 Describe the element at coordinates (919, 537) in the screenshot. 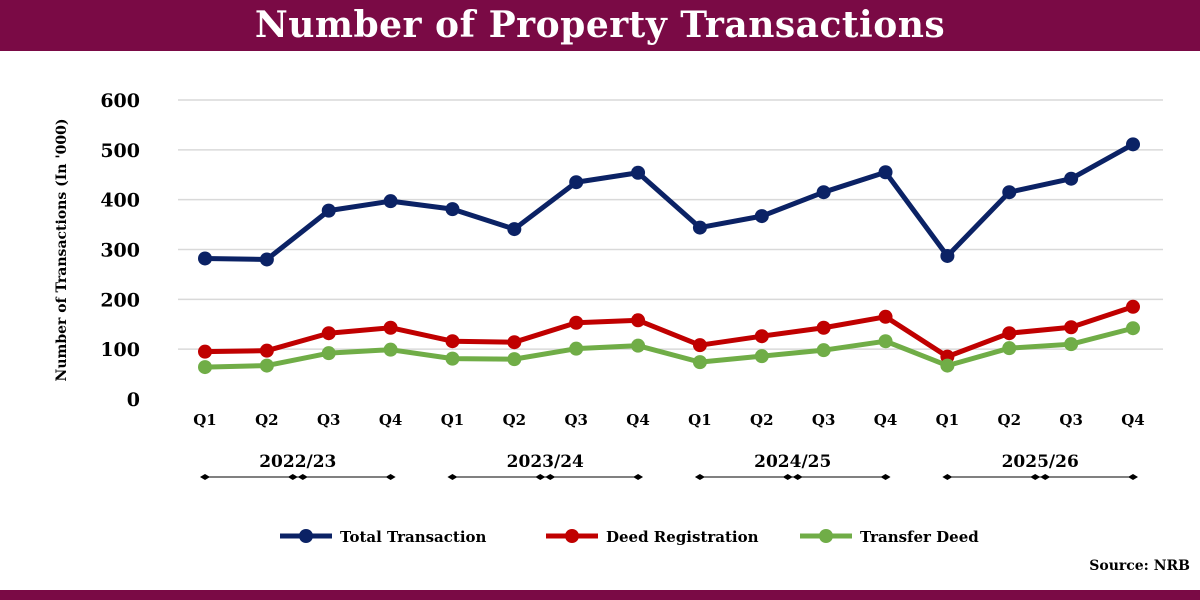

I see `legend-label: Transfer Deed` at that location.